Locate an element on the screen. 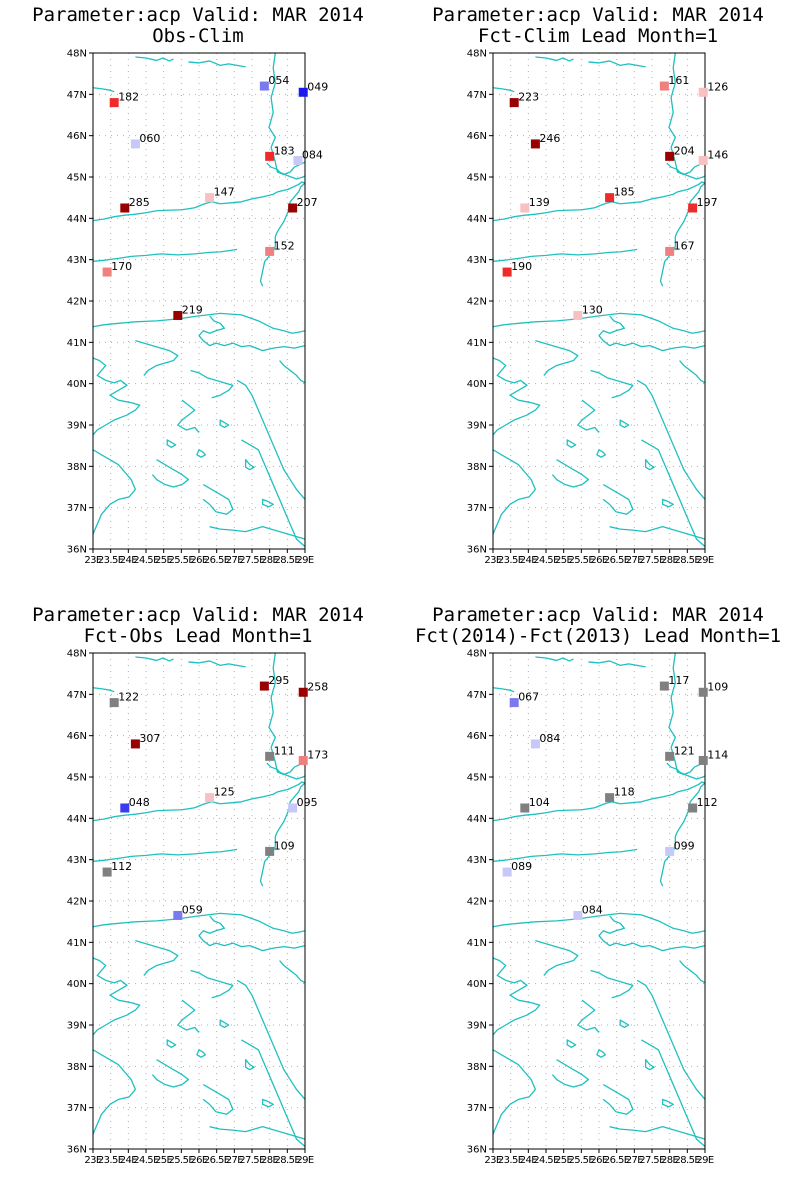  lat-tick-label: 46N is located at coordinates (477, 736).